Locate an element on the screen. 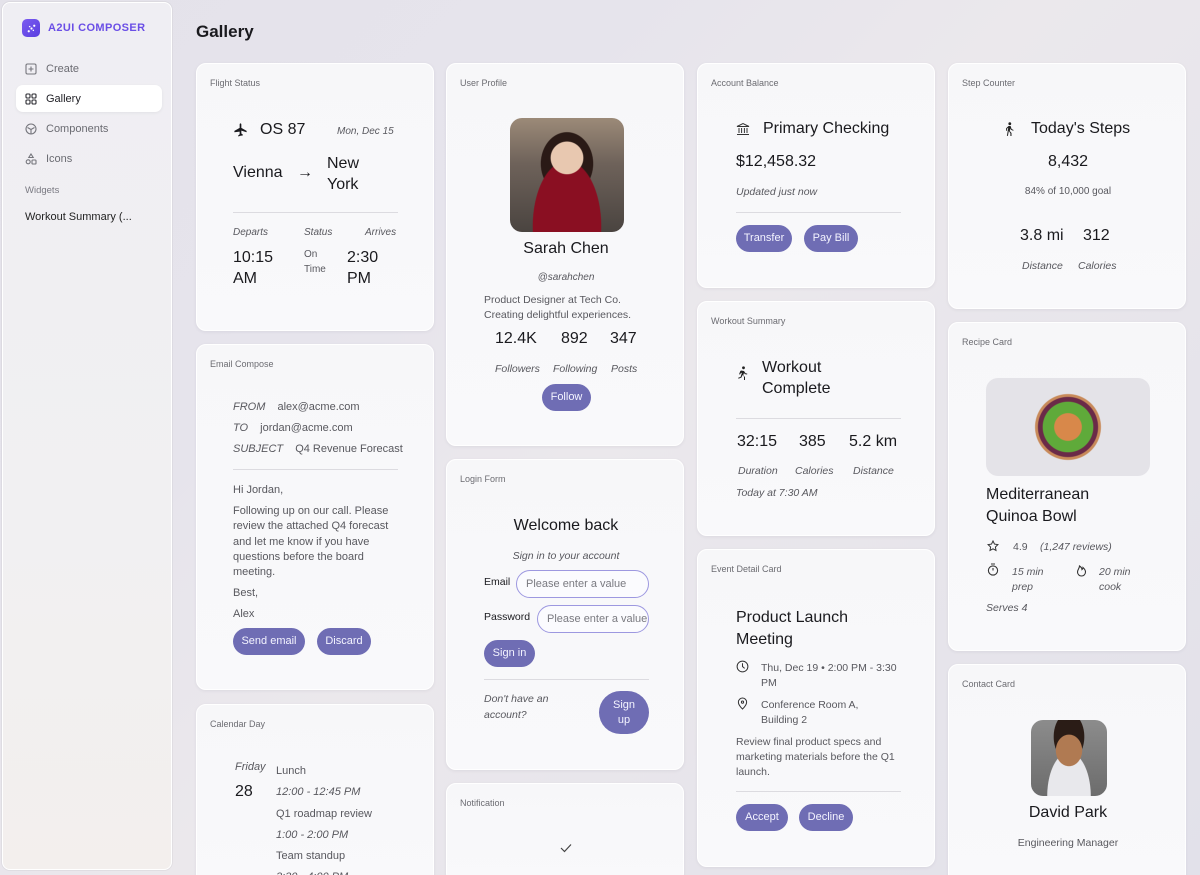 This screenshot has width=1200, height=875. flight-destination: New York is located at coordinates (343, 174).